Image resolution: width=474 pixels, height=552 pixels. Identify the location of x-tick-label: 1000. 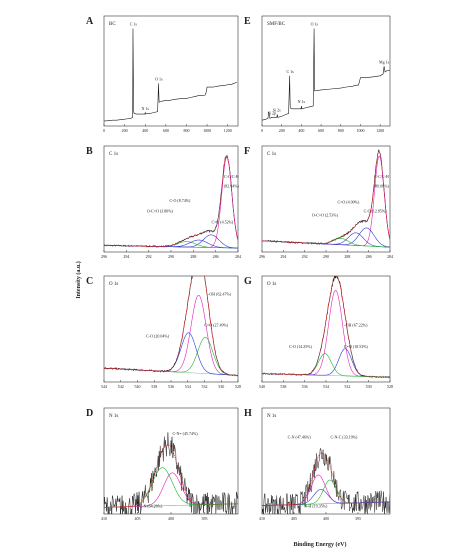
(360, 130).